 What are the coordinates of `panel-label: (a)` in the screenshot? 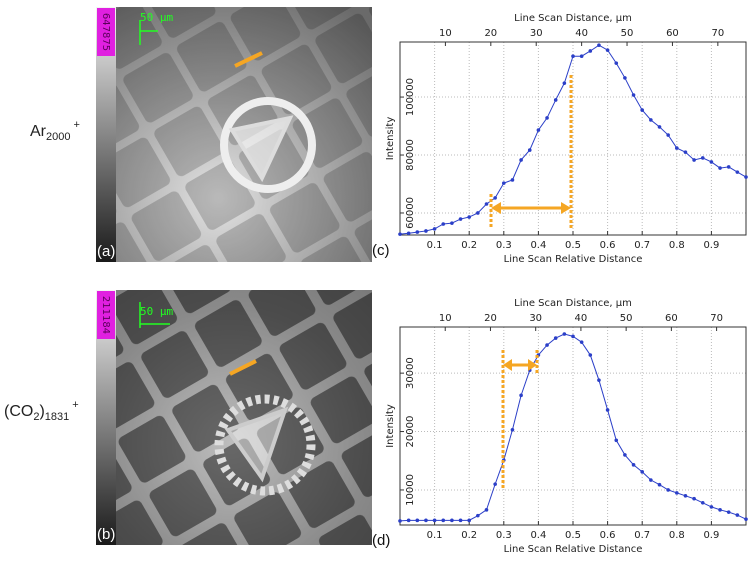 It's located at (106, 251).